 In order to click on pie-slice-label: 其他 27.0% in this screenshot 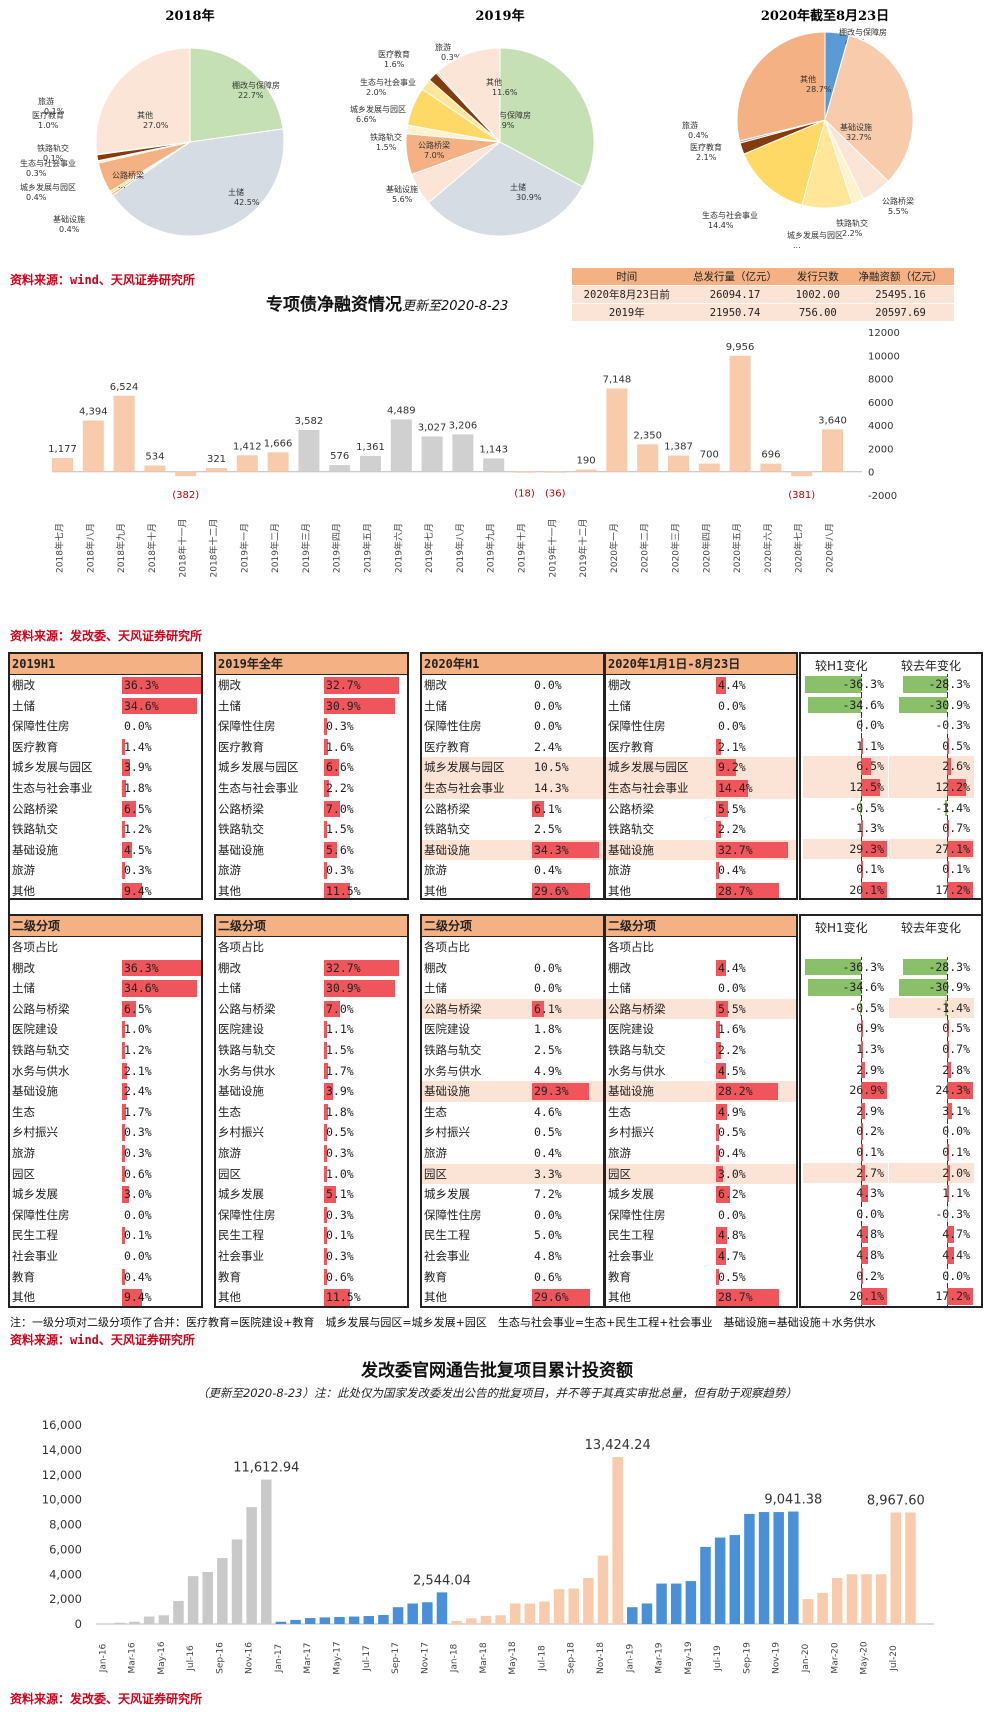, I will do `click(153, 120)`.